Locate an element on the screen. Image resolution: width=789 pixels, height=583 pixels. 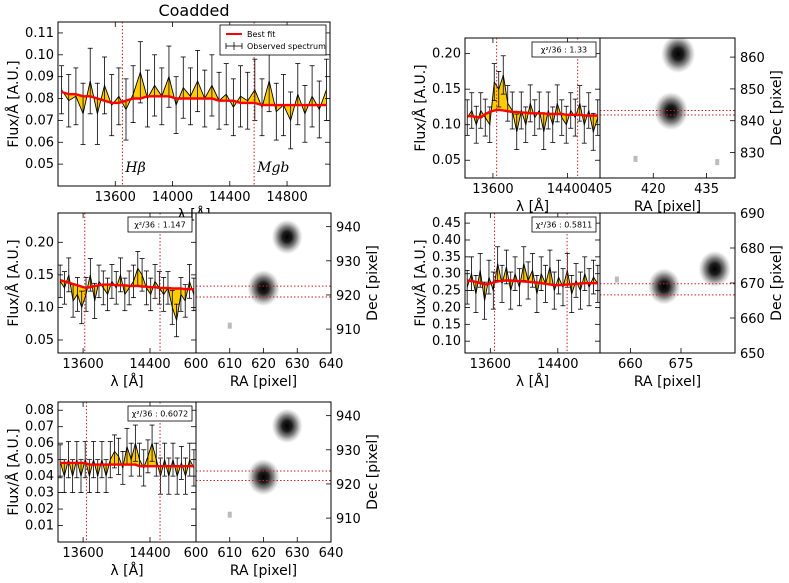
y-tick-label: 0.09 is located at coordinates (39, 77).